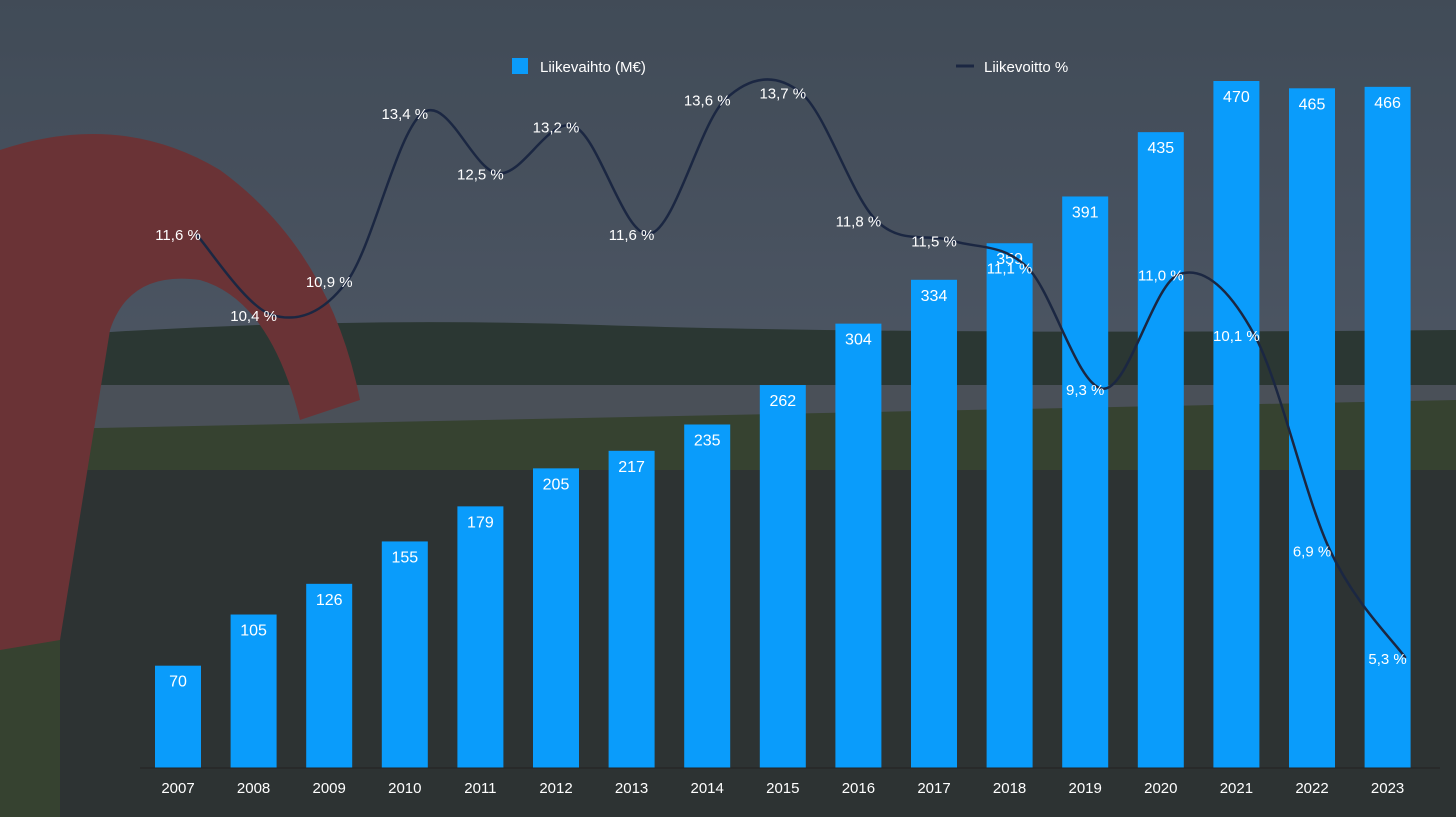 The height and width of the screenshot is (817, 1456). What do you see at coordinates (556, 127) in the screenshot?
I see `line-label-2012: 13,2 %` at bounding box center [556, 127].